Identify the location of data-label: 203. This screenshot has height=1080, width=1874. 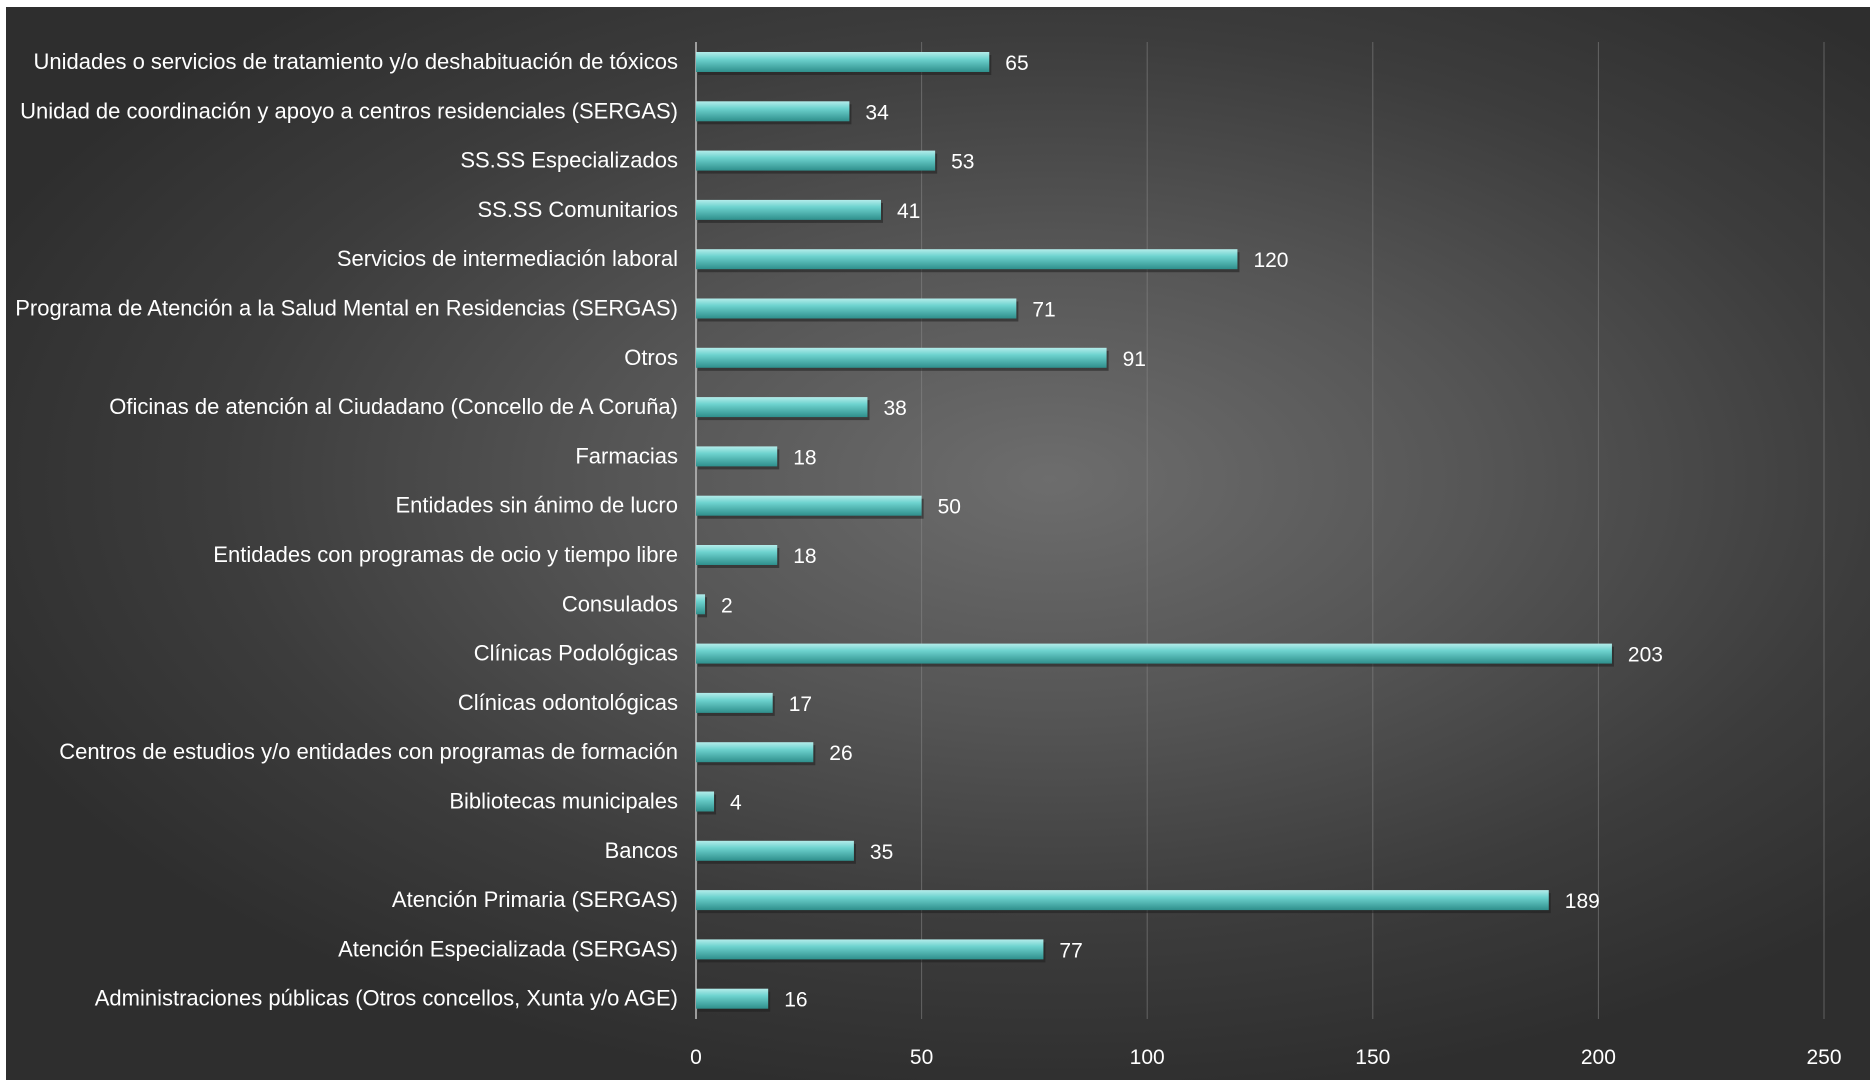
(1645, 655).